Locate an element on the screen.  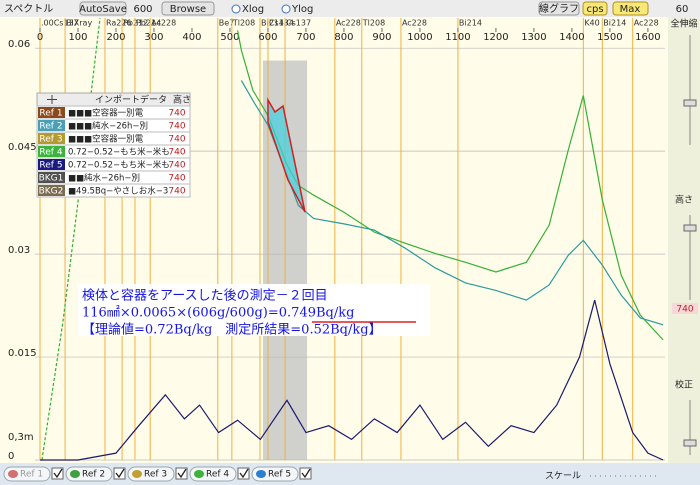
ref-check is located at coordinates (58, 473).